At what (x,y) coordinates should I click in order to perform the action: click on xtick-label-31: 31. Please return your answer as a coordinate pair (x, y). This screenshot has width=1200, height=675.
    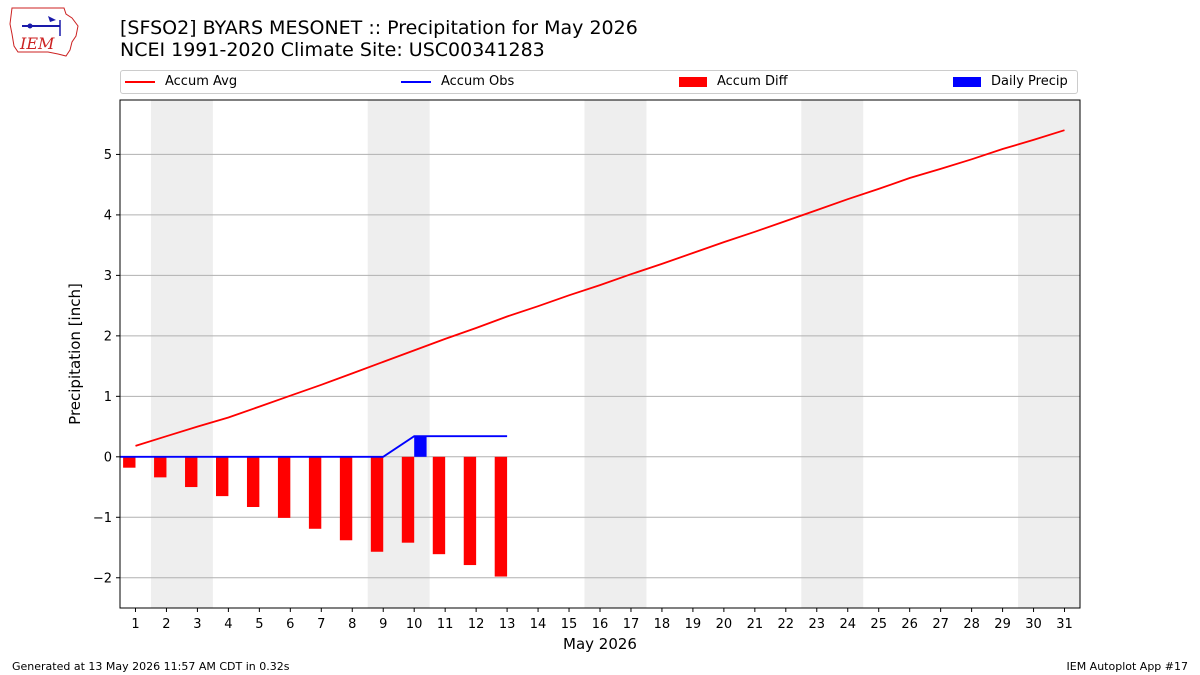
    Looking at the image, I should click on (1064, 624).